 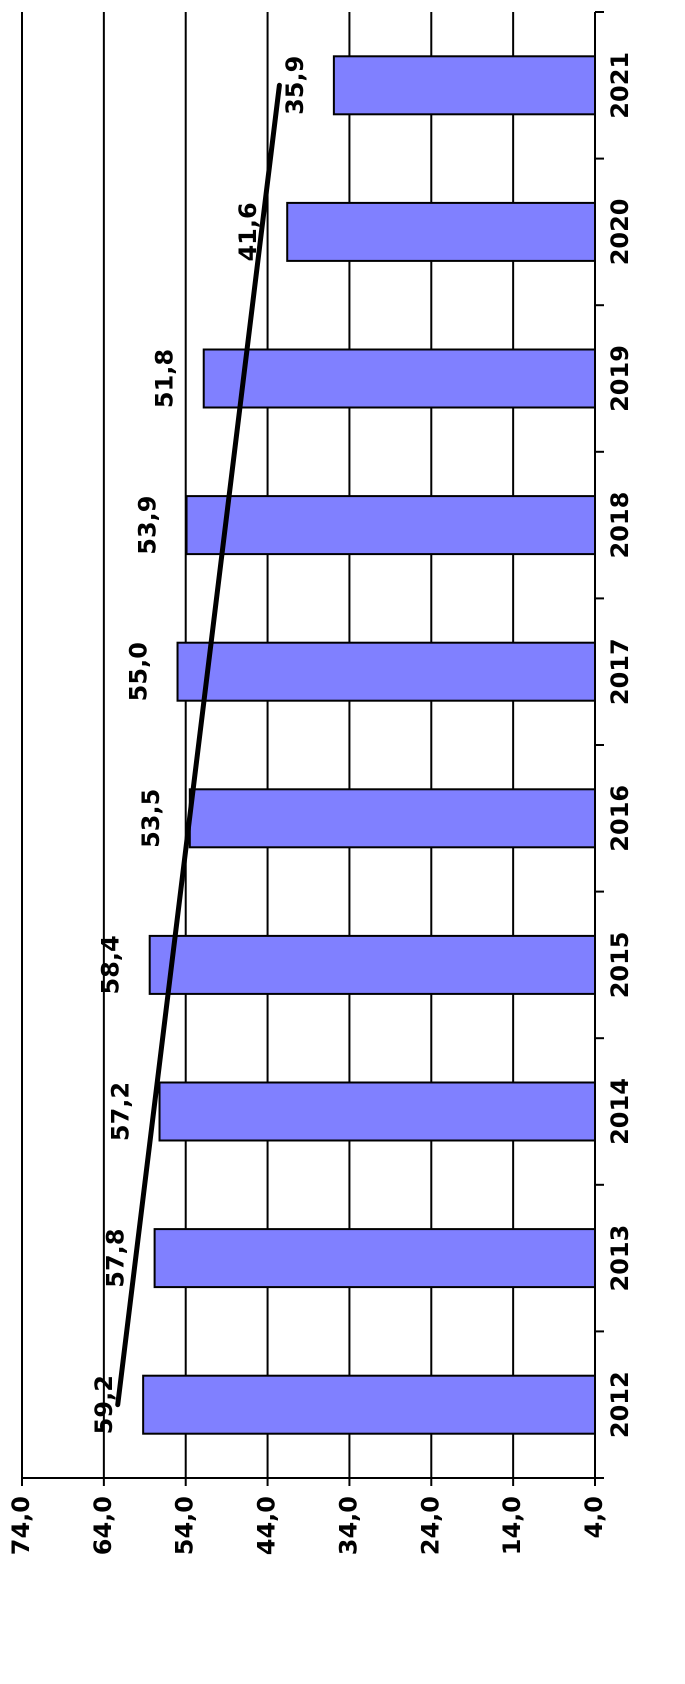 What do you see at coordinates (295, 85) in the screenshot?
I see `data-label: 35,9` at bounding box center [295, 85].